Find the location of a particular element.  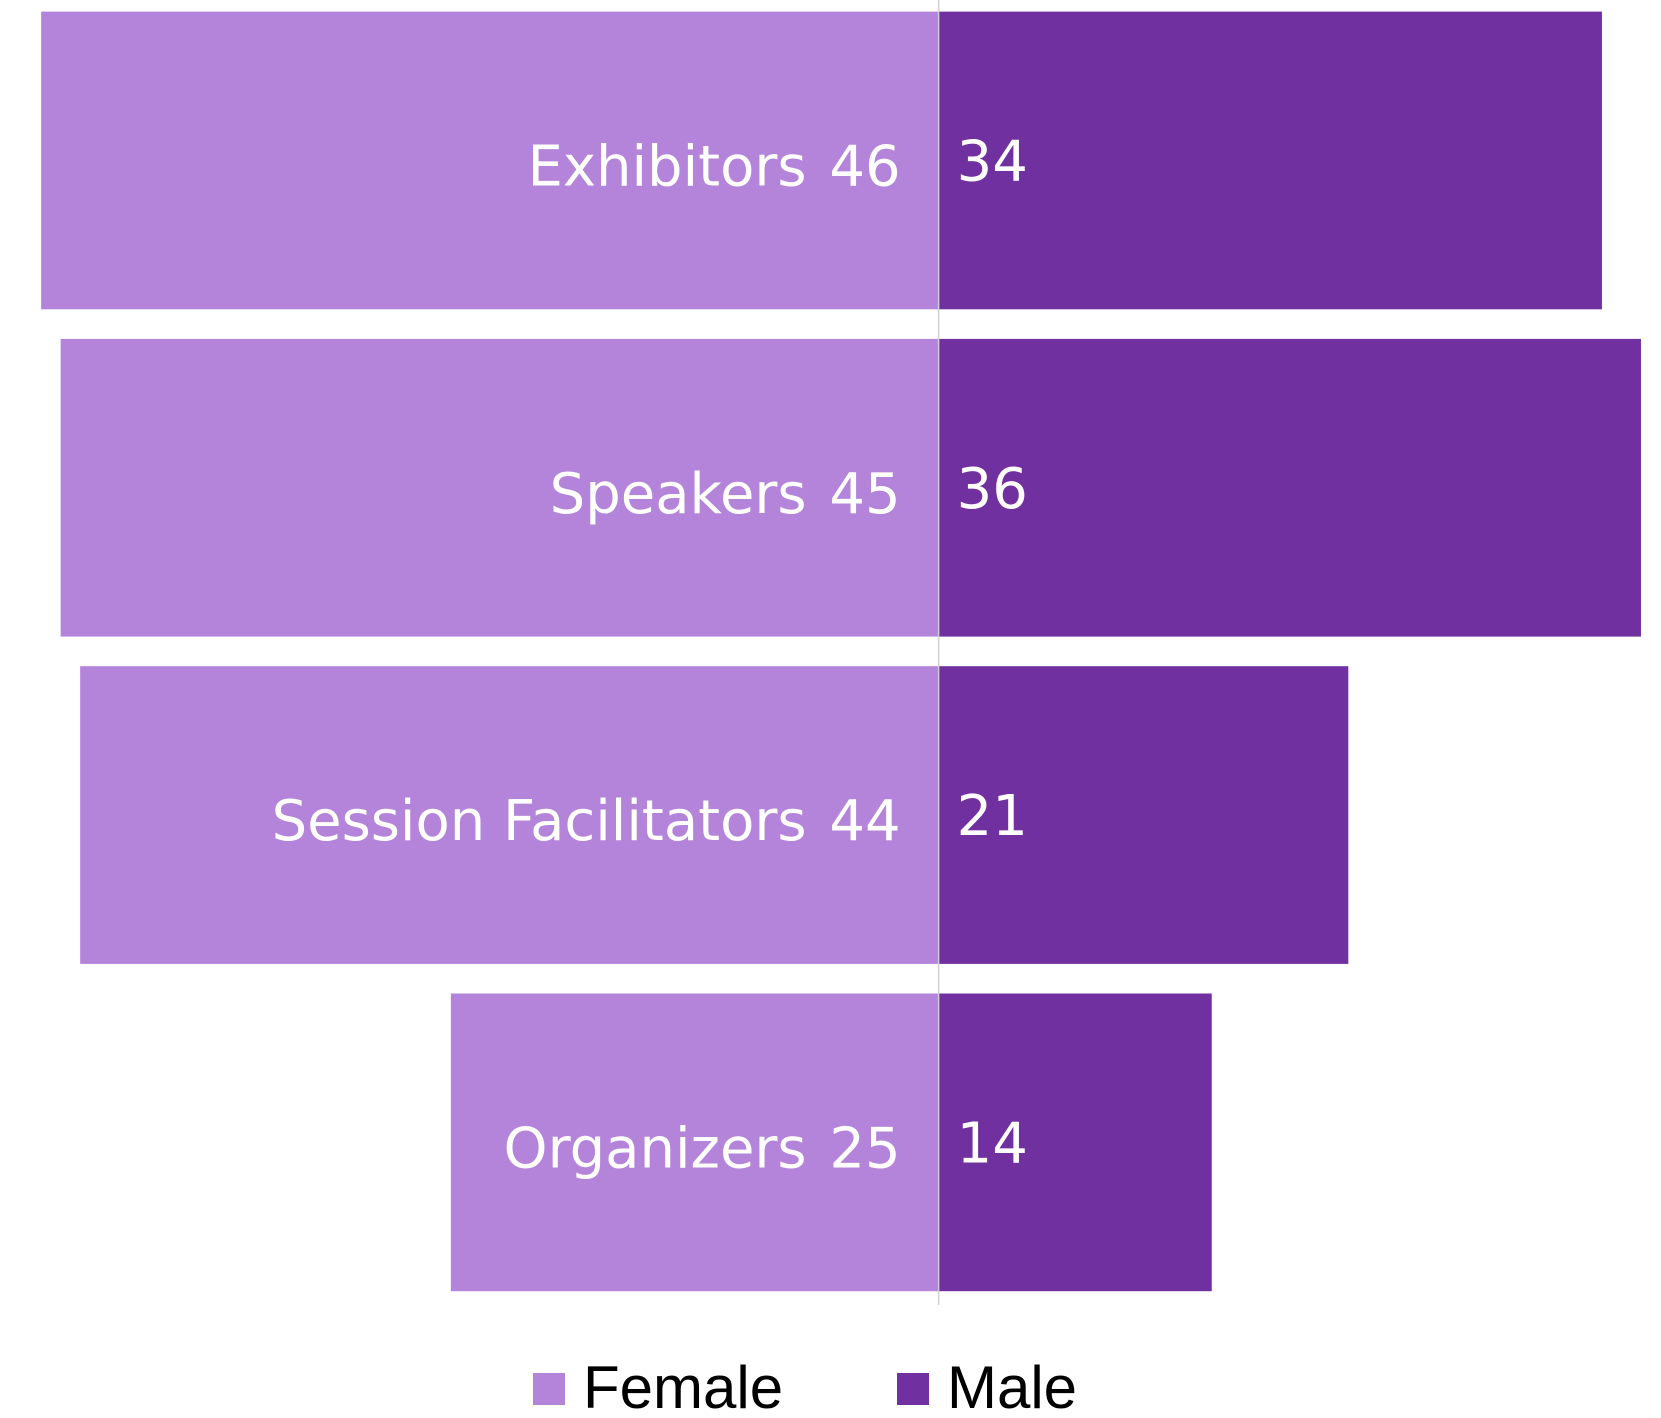

value-label: 45 is located at coordinates (864, 494).